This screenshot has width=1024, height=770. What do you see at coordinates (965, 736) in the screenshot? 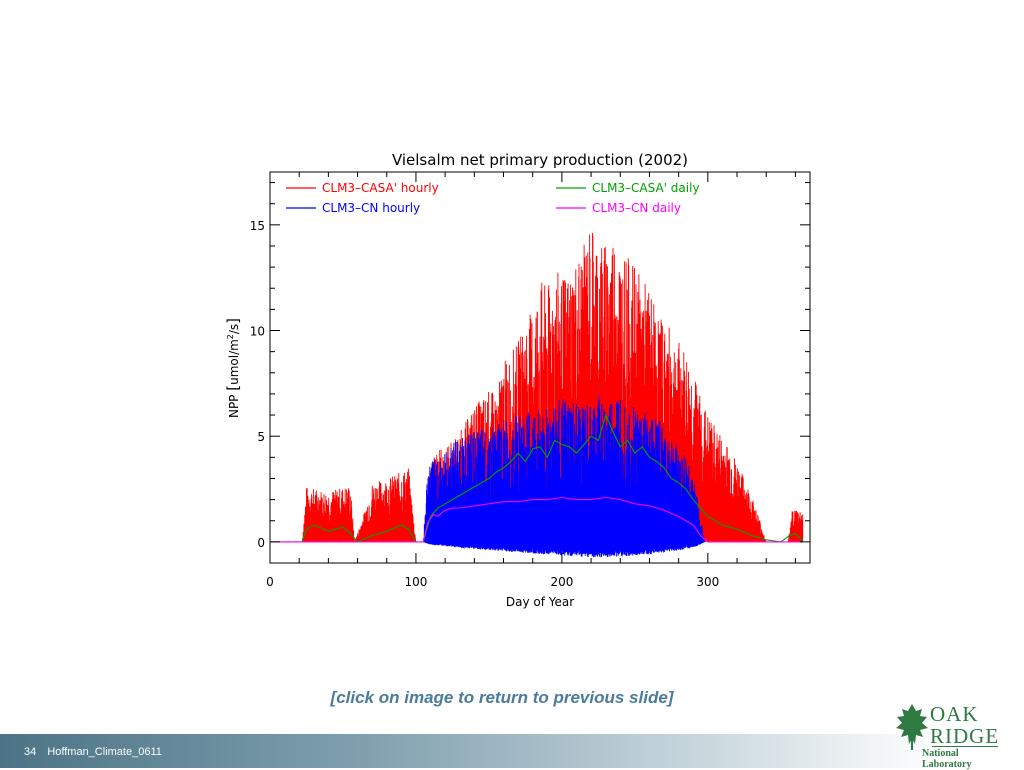
I see `logo-word-ridge: RIDGE` at bounding box center [965, 736].